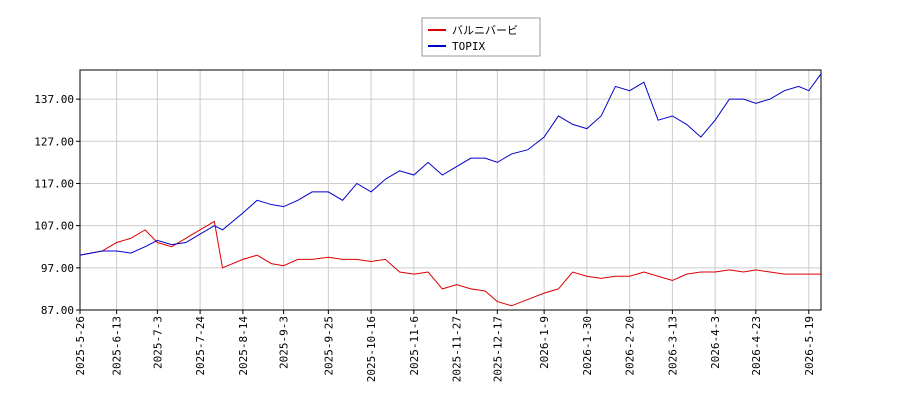  What do you see at coordinates (284, 342) in the screenshot?
I see `x-tick-label: 2025-9-3` at bounding box center [284, 342].